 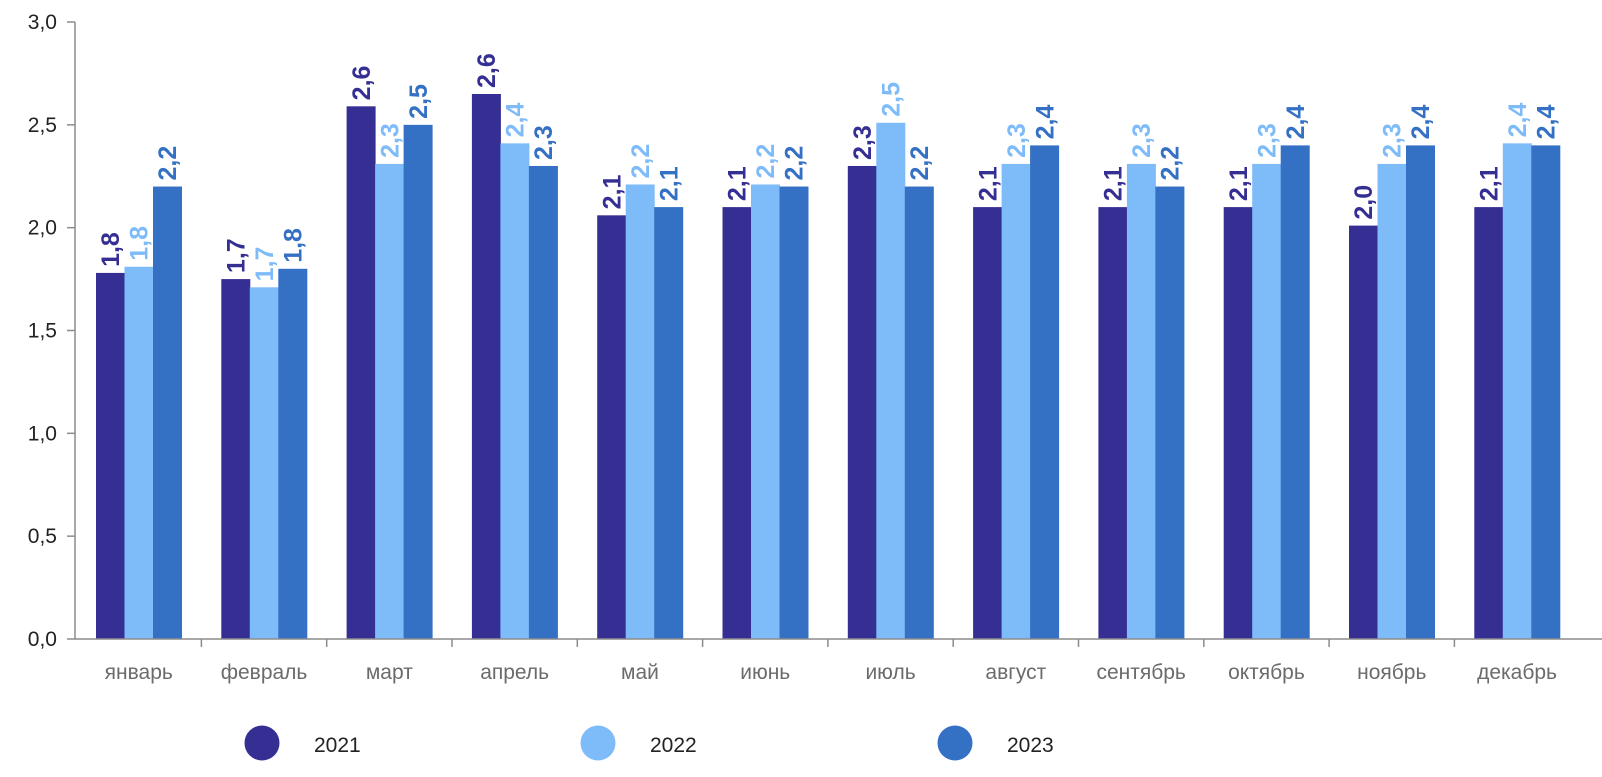 What do you see at coordinates (890, 672) in the screenshot?
I see `x-category-label: июль` at bounding box center [890, 672].